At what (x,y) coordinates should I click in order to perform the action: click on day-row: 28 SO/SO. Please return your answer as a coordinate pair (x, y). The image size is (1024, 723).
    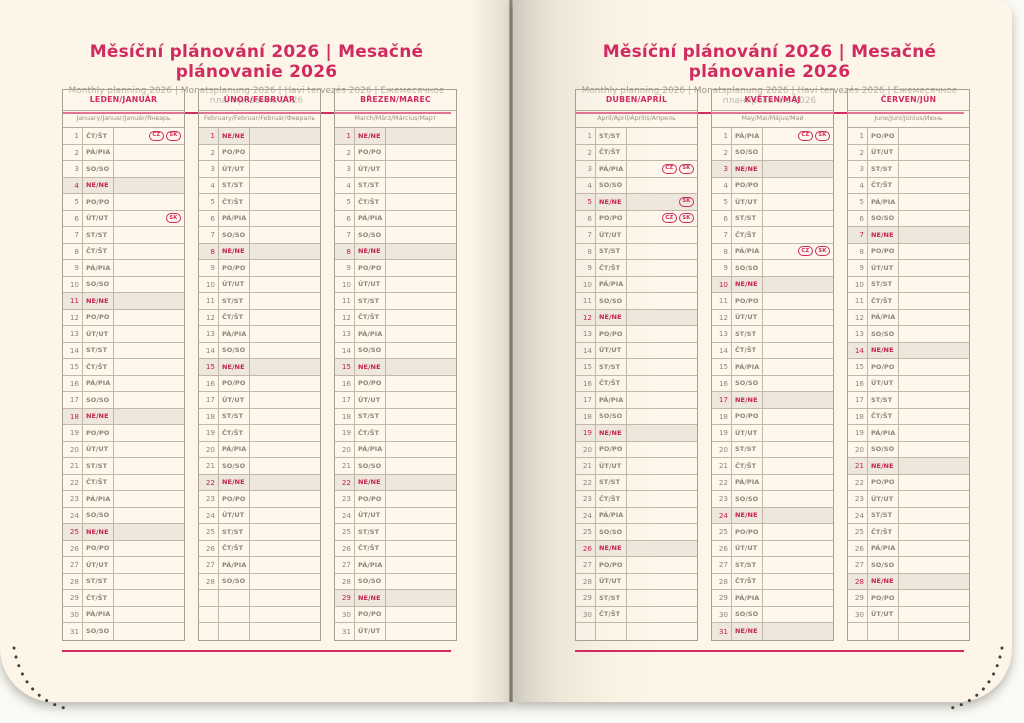
    Looking at the image, I should click on (395, 581).